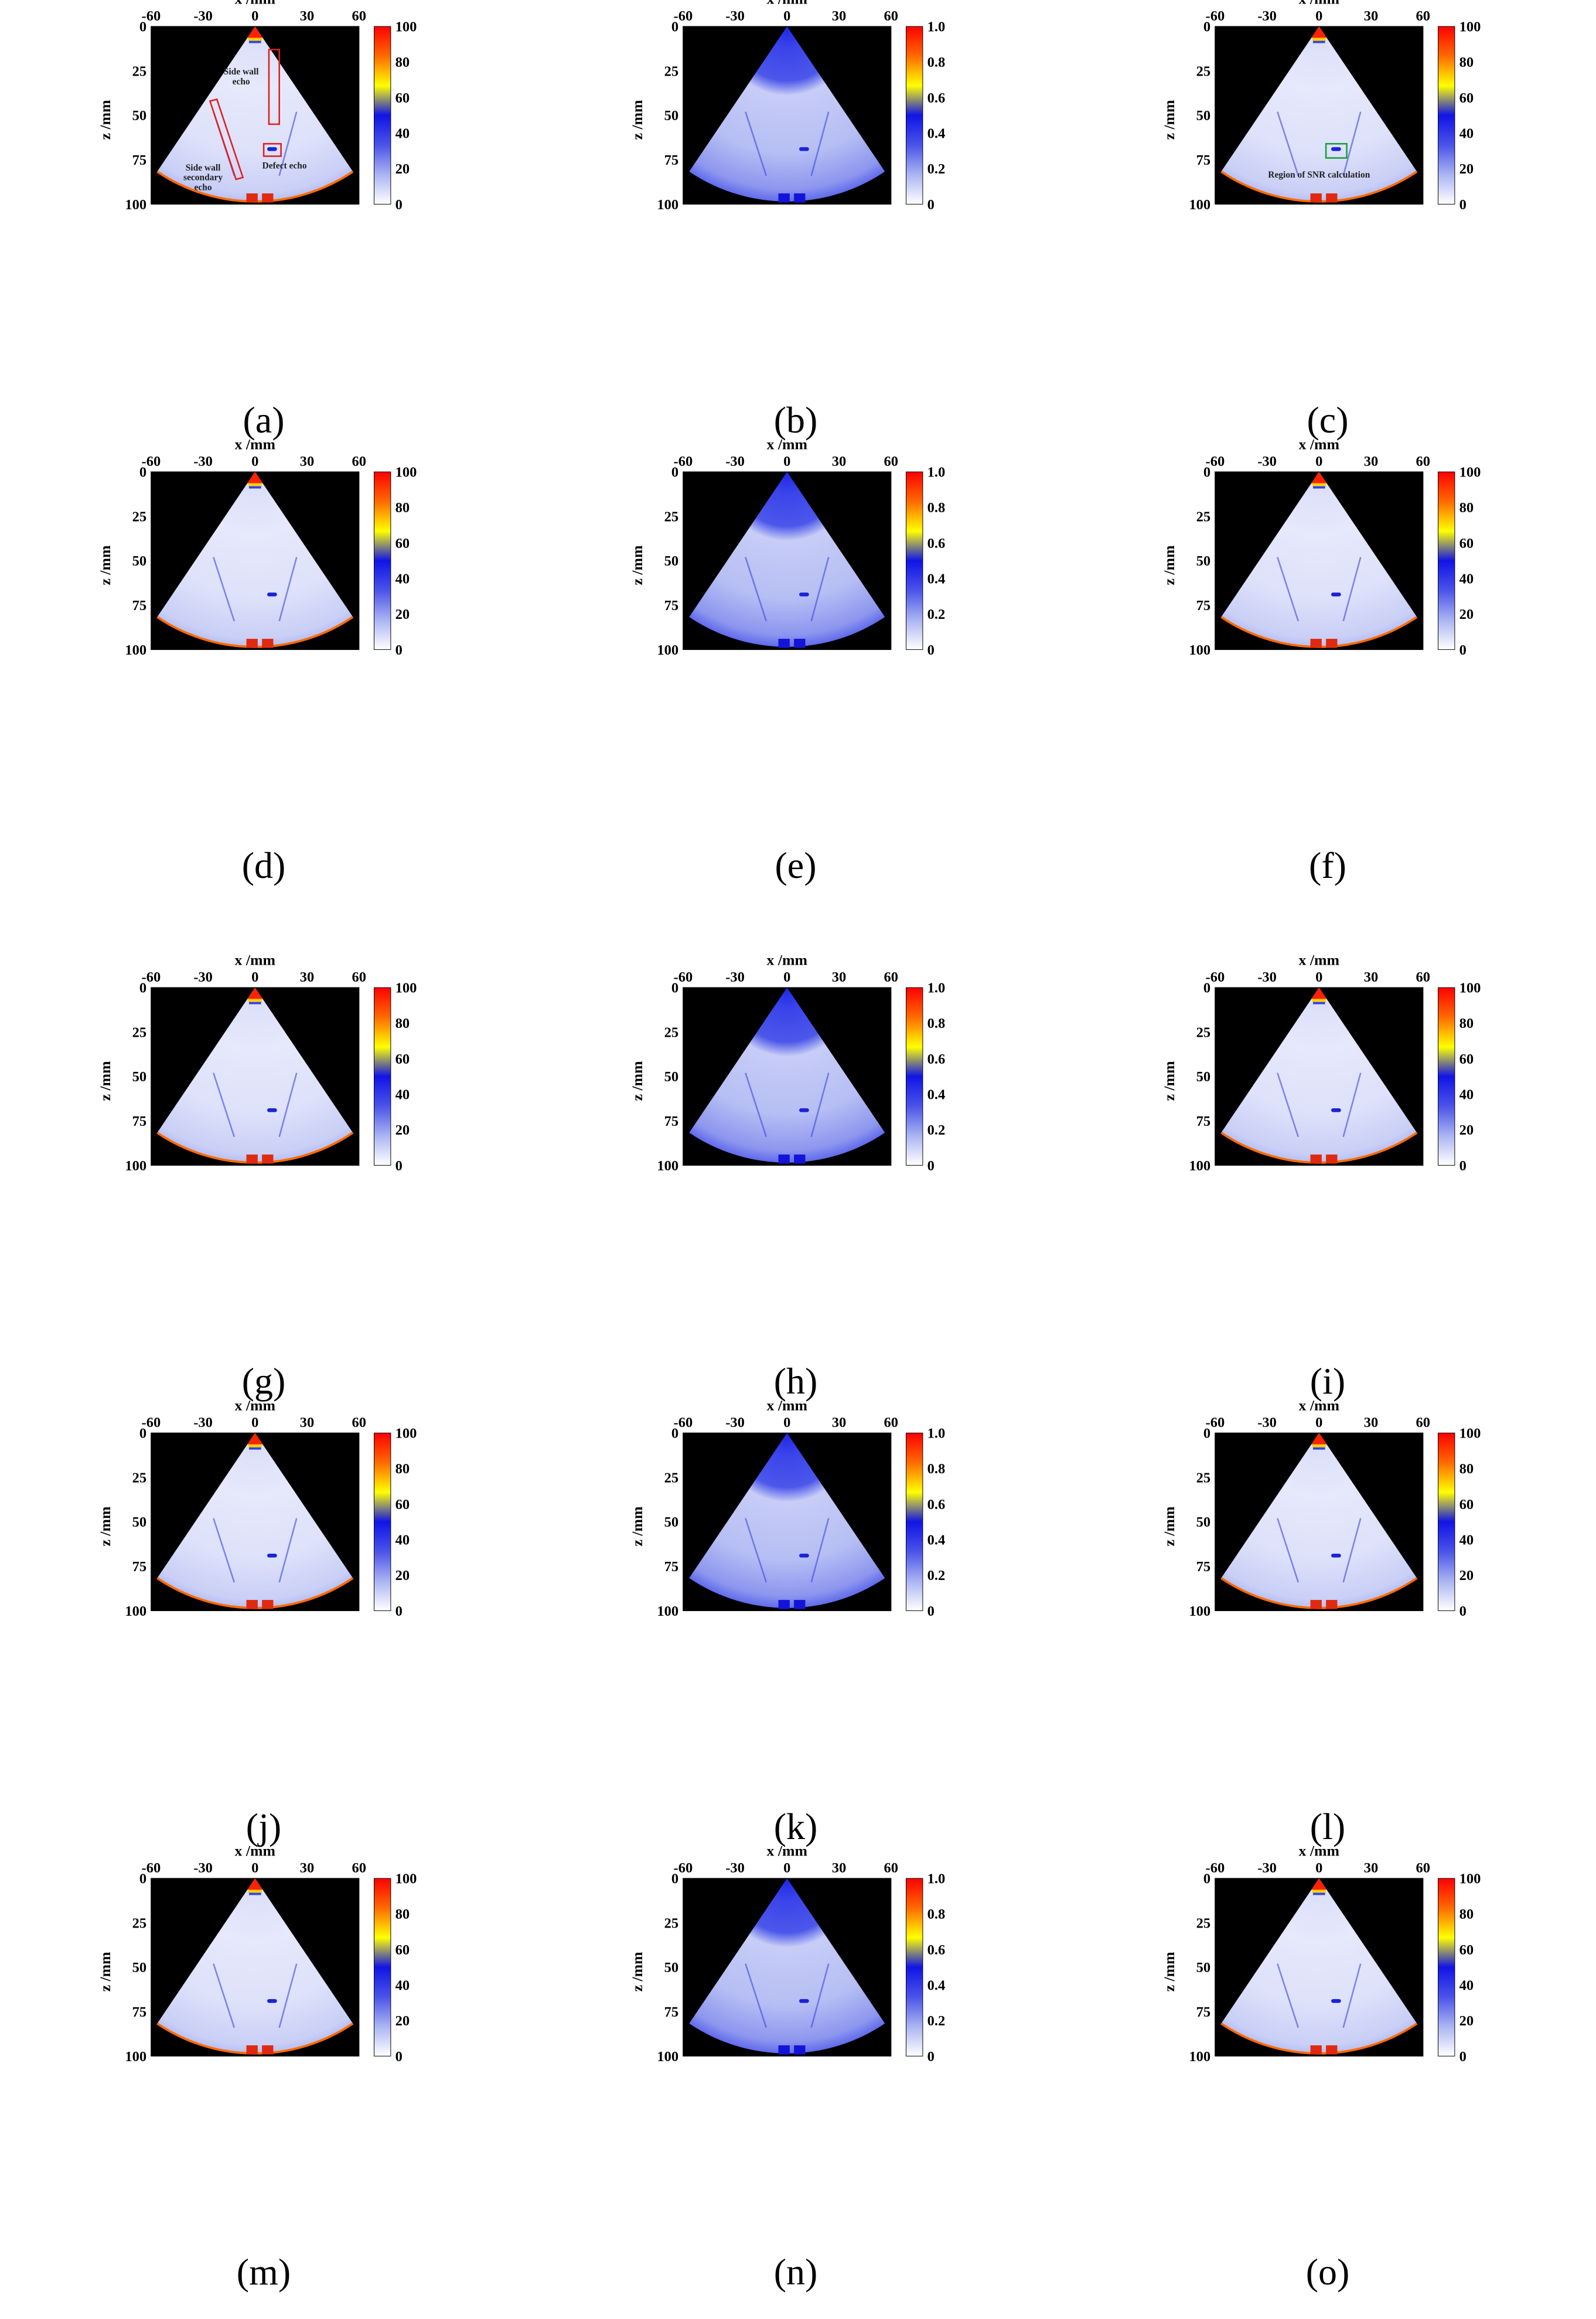 The height and width of the screenshot is (2319, 1596). I want to click on panel-caption: (a), so click(264, 420).